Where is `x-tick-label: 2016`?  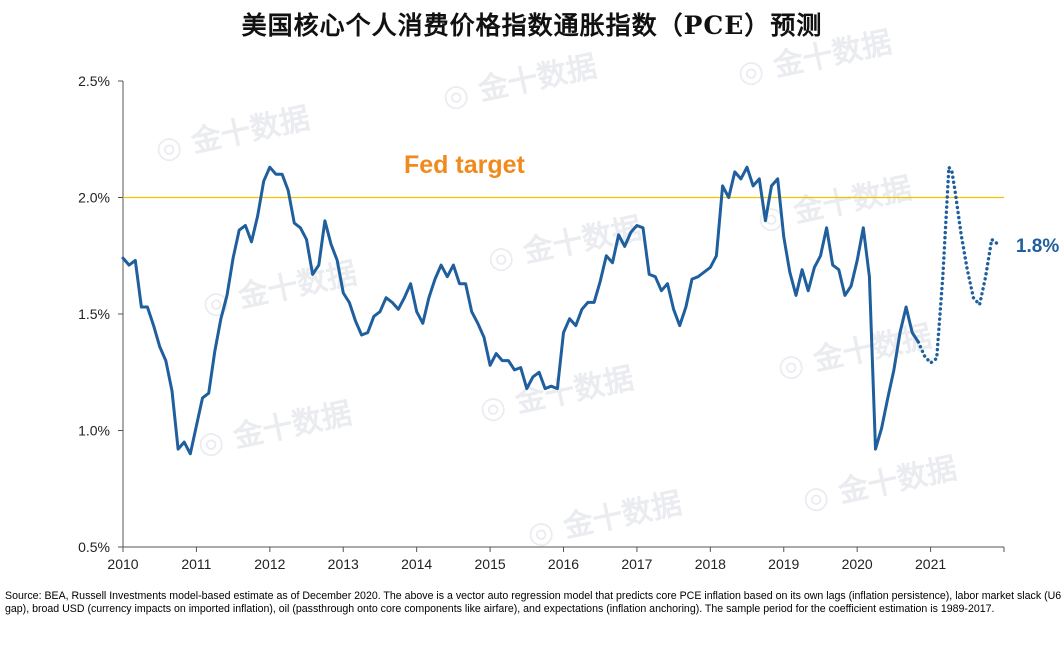 x-tick-label: 2016 is located at coordinates (563, 564).